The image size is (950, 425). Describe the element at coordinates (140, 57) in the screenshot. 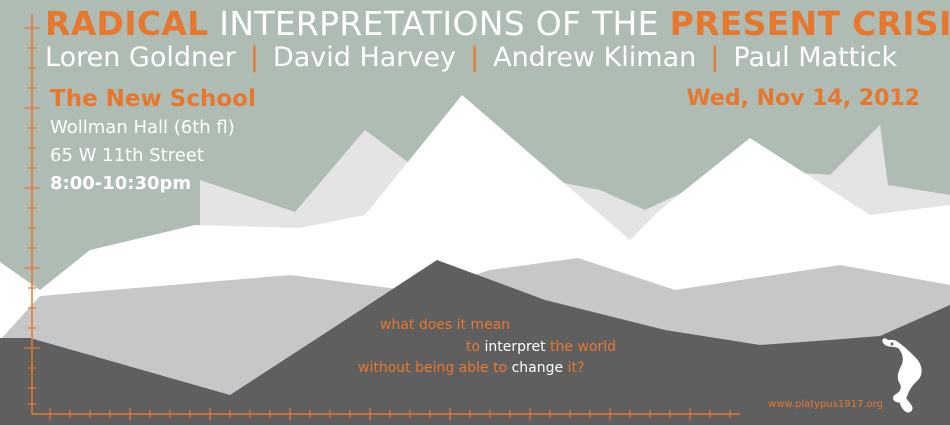

I see `speaker-name: Loren Goldner` at that location.